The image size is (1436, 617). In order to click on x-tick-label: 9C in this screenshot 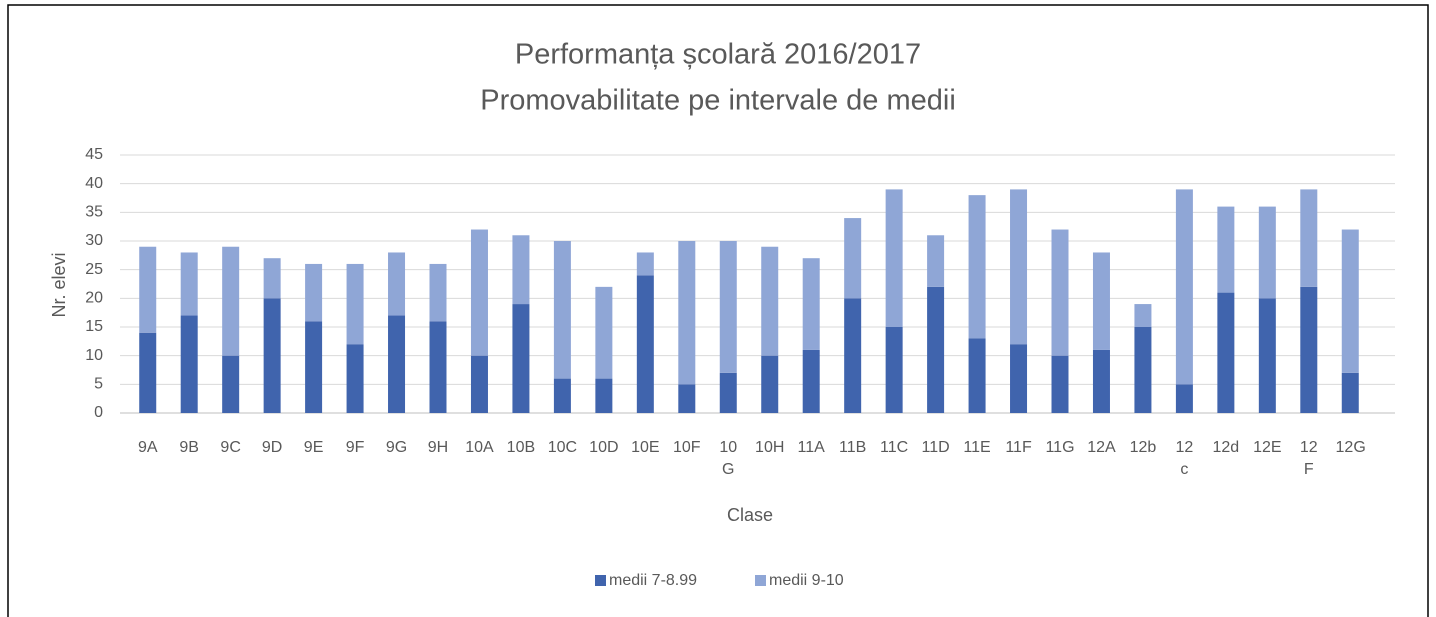, I will do `click(230, 447)`.